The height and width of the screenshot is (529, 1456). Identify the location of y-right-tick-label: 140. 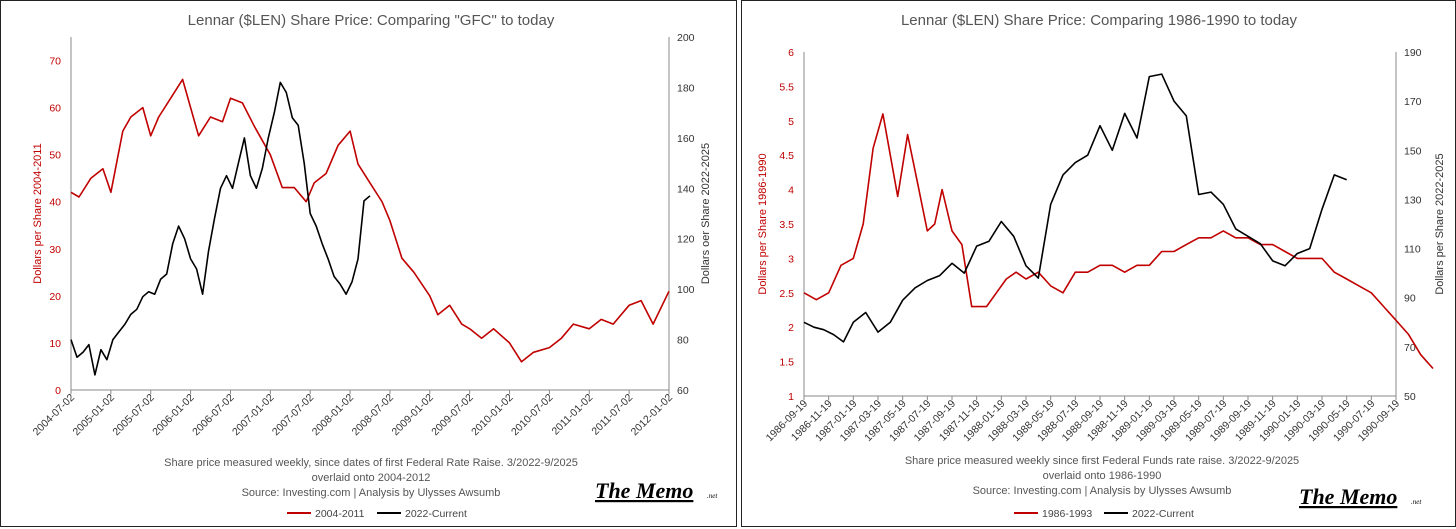
(686, 189).